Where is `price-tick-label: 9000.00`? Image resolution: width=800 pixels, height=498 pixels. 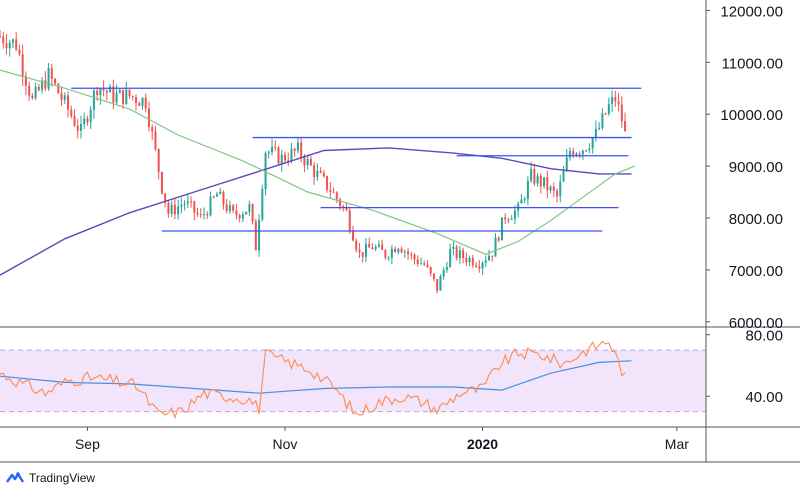 price-tick-label: 9000.00 is located at coordinates (756, 167).